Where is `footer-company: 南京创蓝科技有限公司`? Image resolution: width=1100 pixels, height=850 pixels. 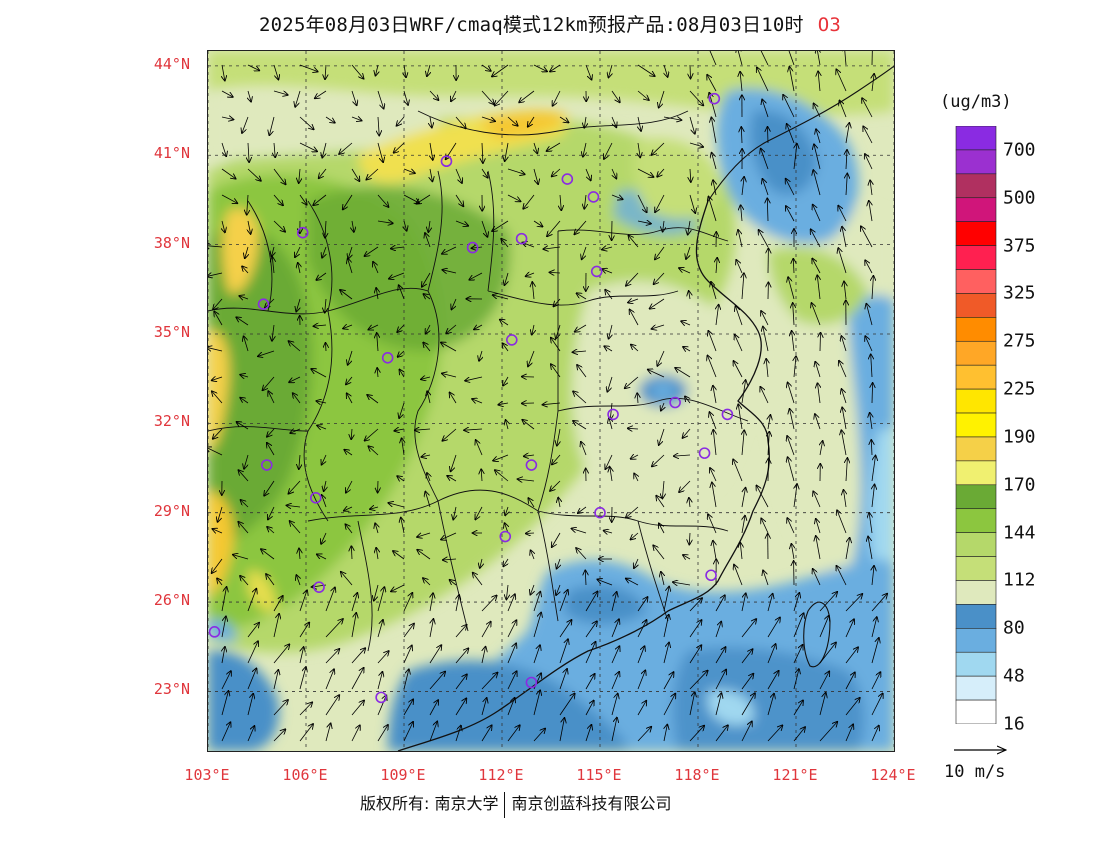 footer-company: 南京创蓝科技有限公司 is located at coordinates (591, 803).